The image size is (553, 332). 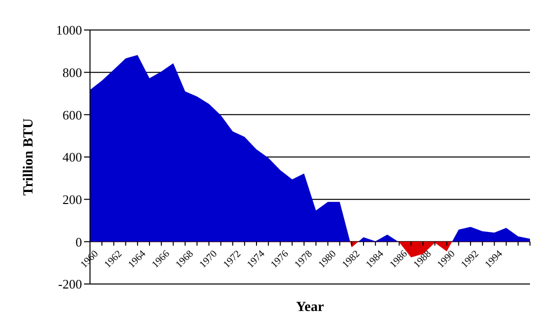 I want to click on y-tick-label: 600, so click(x=72, y=114).